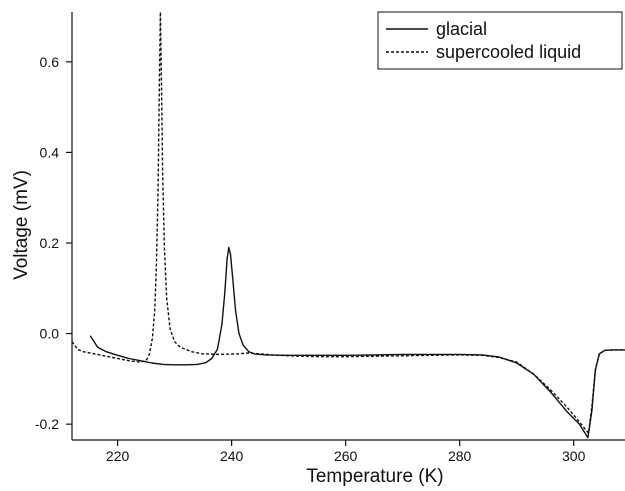 The width and height of the screenshot is (625, 491). I want to click on y-axis-label: Voltage (mV), so click(21, 225).